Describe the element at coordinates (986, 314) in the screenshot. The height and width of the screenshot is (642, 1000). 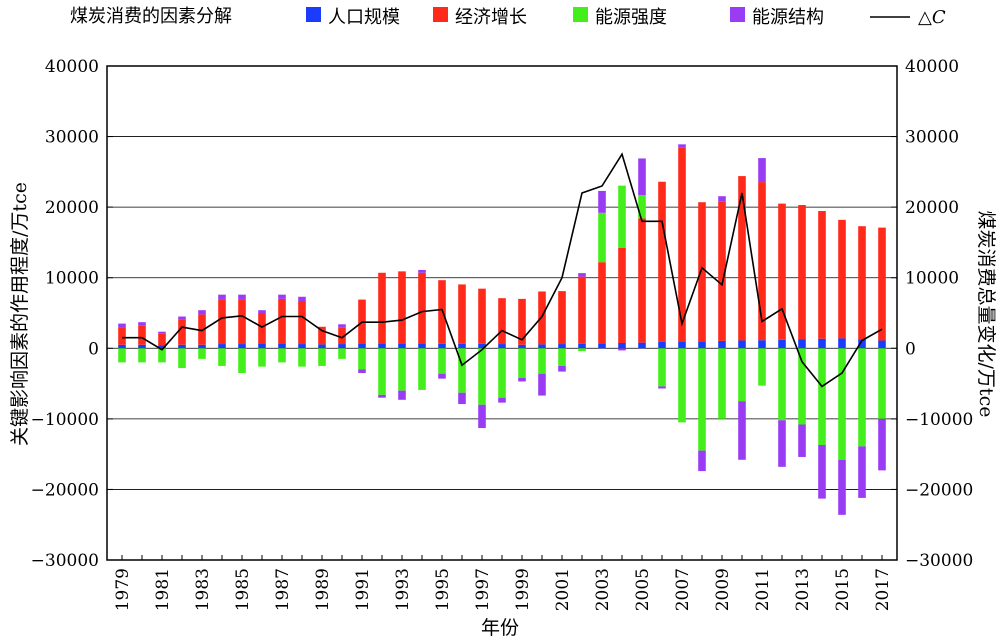
I see `right-axis-title: 煤炭消费总量变化/万tce` at that location.